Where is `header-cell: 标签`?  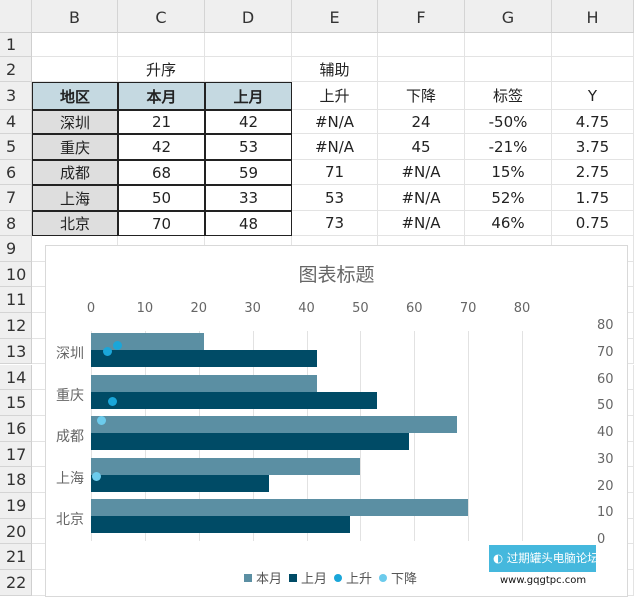 header-cell: 标签 is located at coordinates (508, 96).